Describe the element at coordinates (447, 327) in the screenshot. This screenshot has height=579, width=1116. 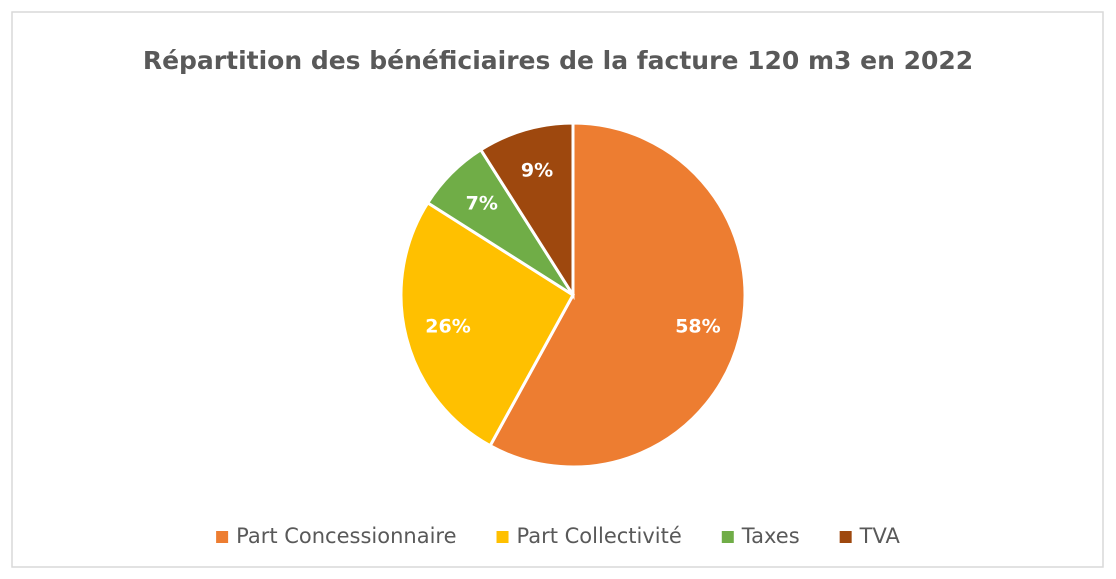
I see `data-label: 26%` at that location.